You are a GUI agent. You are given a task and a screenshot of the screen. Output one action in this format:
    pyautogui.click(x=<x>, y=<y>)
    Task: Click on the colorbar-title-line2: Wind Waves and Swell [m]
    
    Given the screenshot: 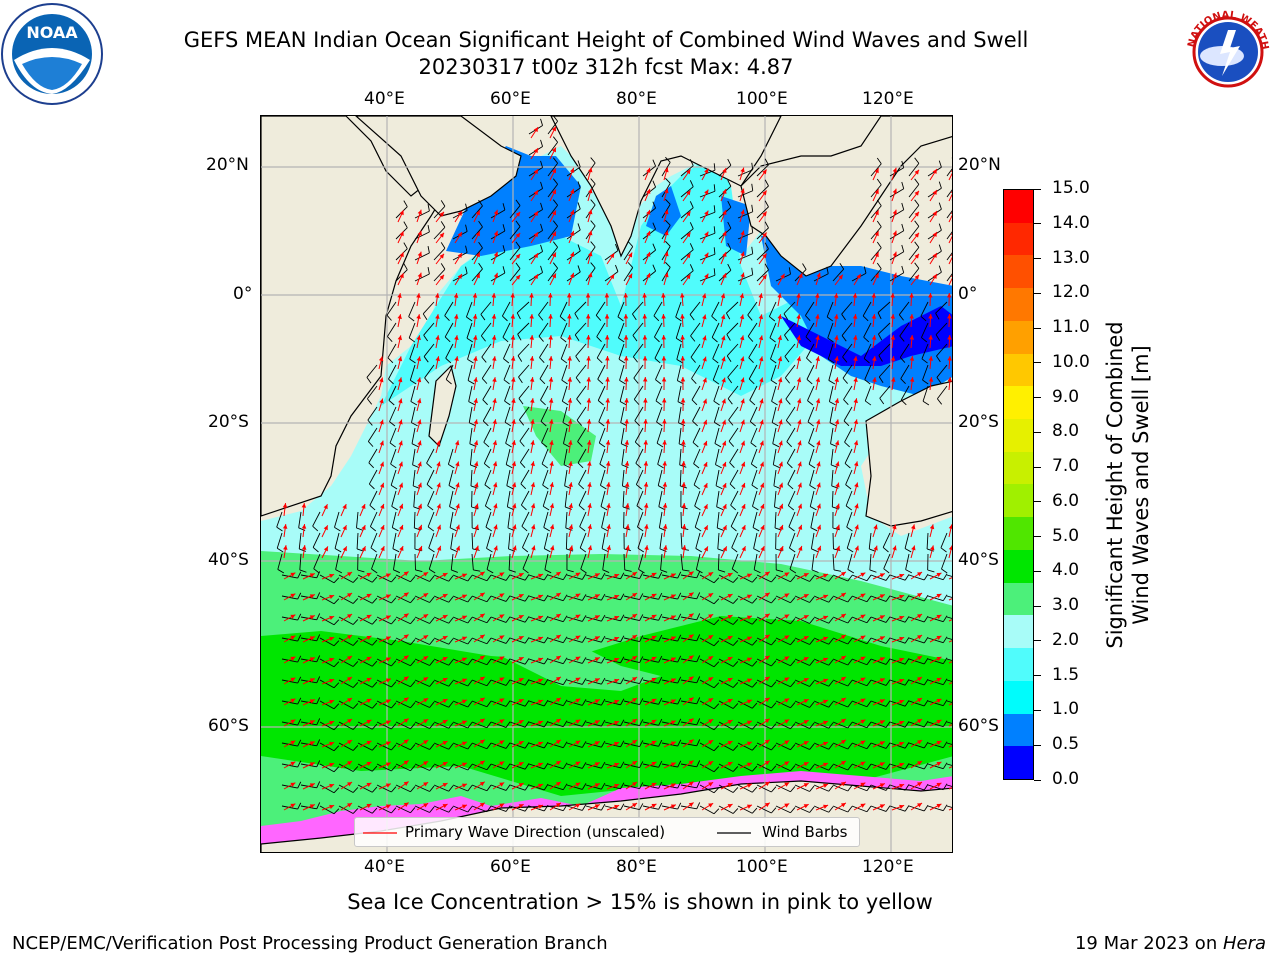 What is the action you would take?
    pyautogui.click(x=1141, y=485)
    